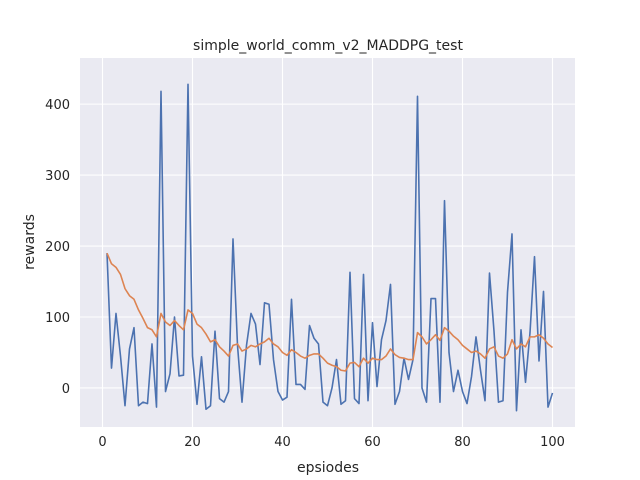  Describe the element at coordinates (282, 442) in the screenshot. I see `x-tick-label: 40` at that location.